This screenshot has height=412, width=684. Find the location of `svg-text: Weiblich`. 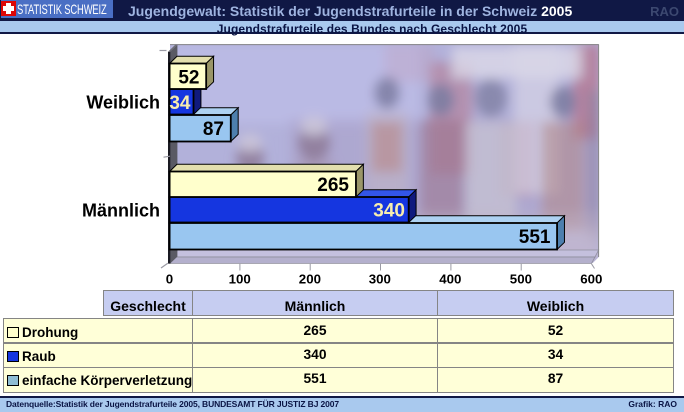

svg-text: Weiblich is located at coordinates (123, 103).